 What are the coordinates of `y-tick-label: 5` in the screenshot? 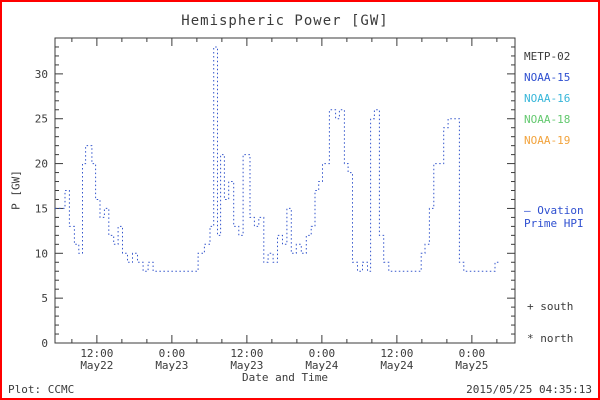 It's located at (44, 298).